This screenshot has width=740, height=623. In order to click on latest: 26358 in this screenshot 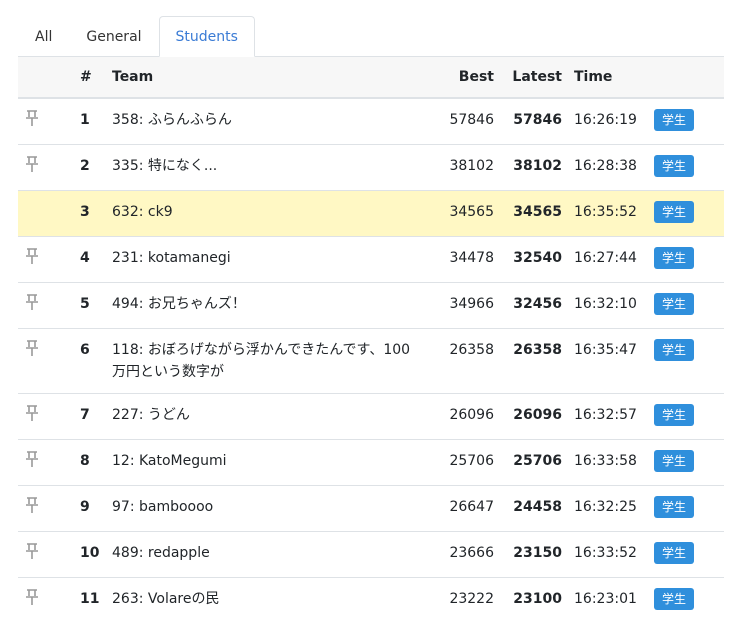, I will do `click(534, 361)`.